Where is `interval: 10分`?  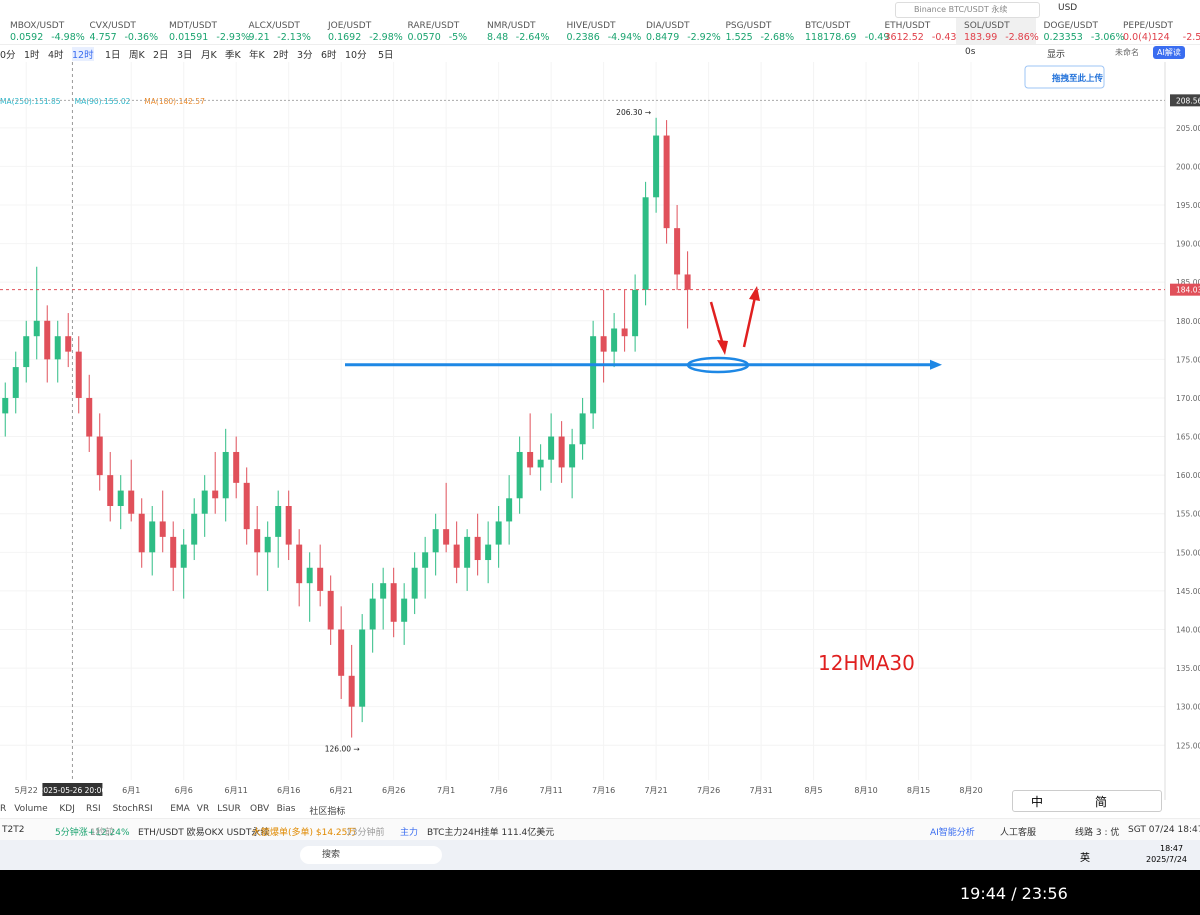 interval: 10分 is located at coordinates (356, 55).